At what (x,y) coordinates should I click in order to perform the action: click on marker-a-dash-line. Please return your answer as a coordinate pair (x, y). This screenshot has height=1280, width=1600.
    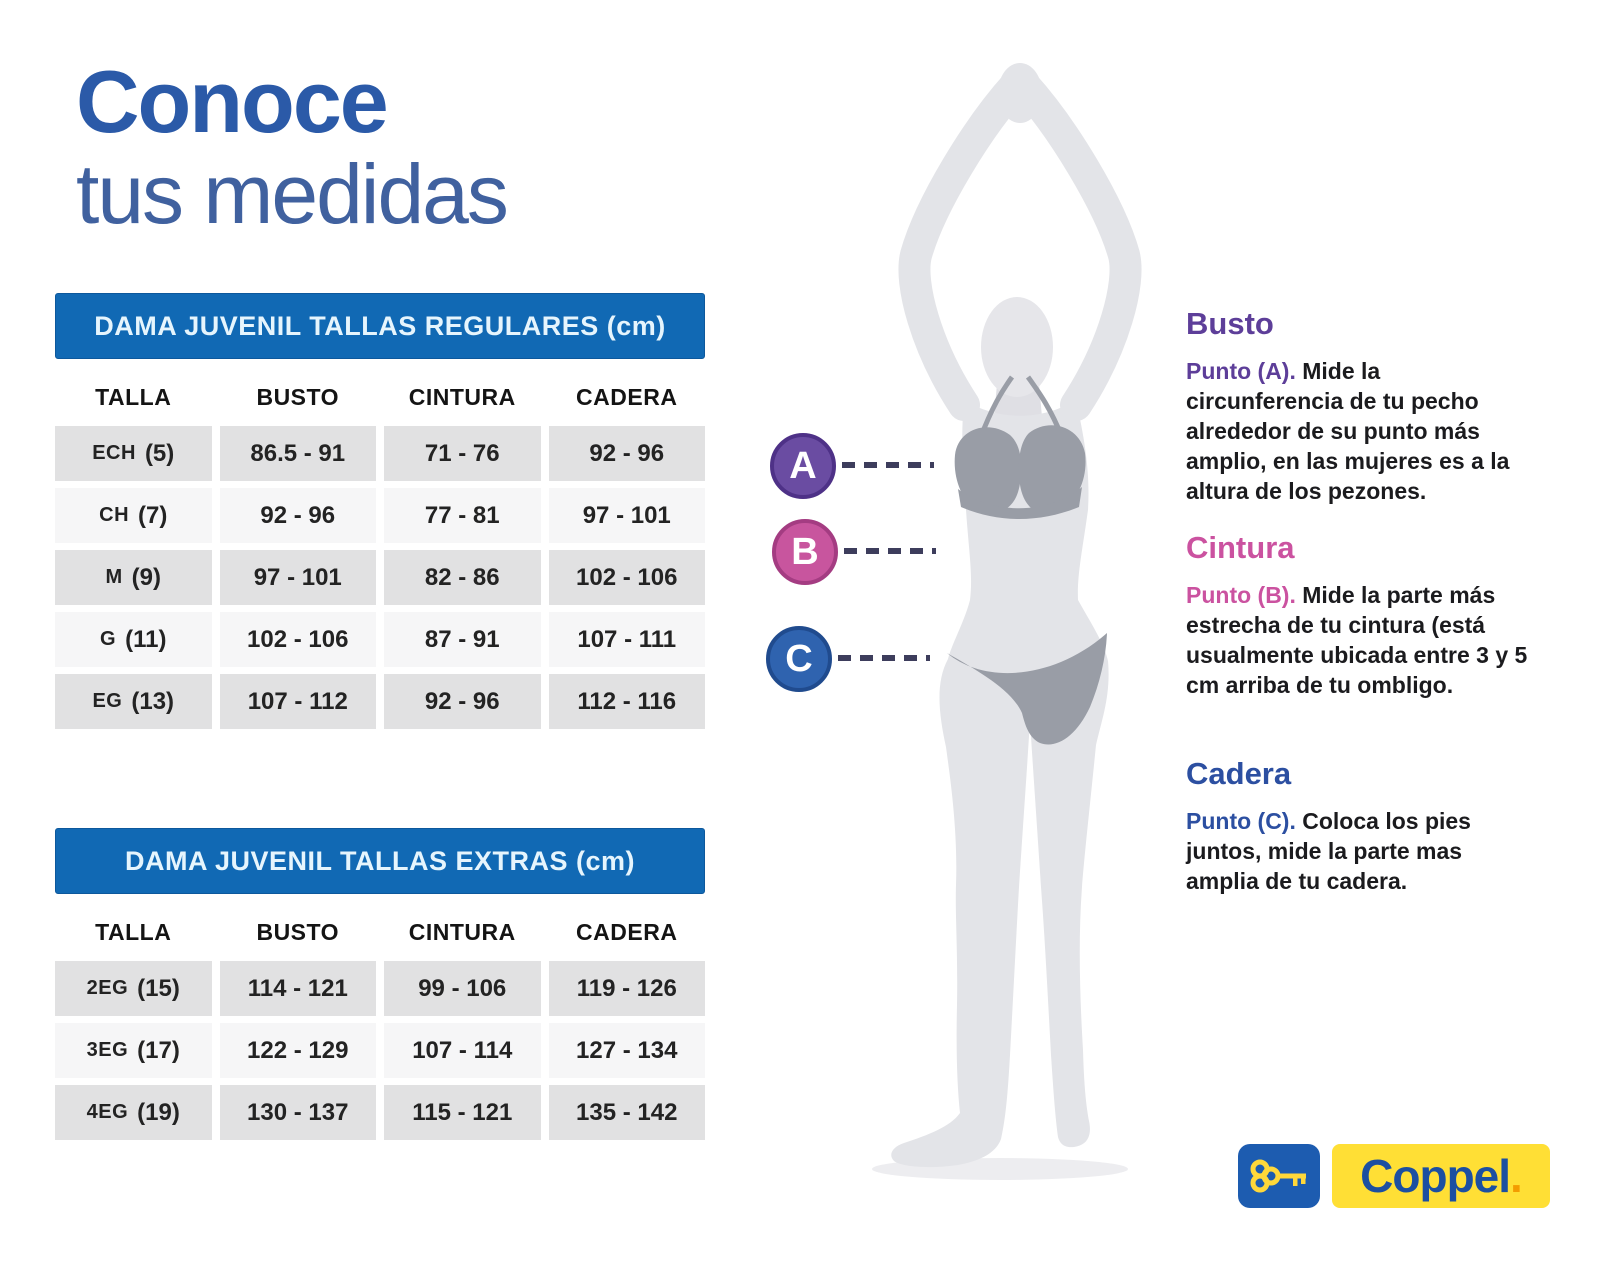
    Looking at the image, I should click on (888, 465).